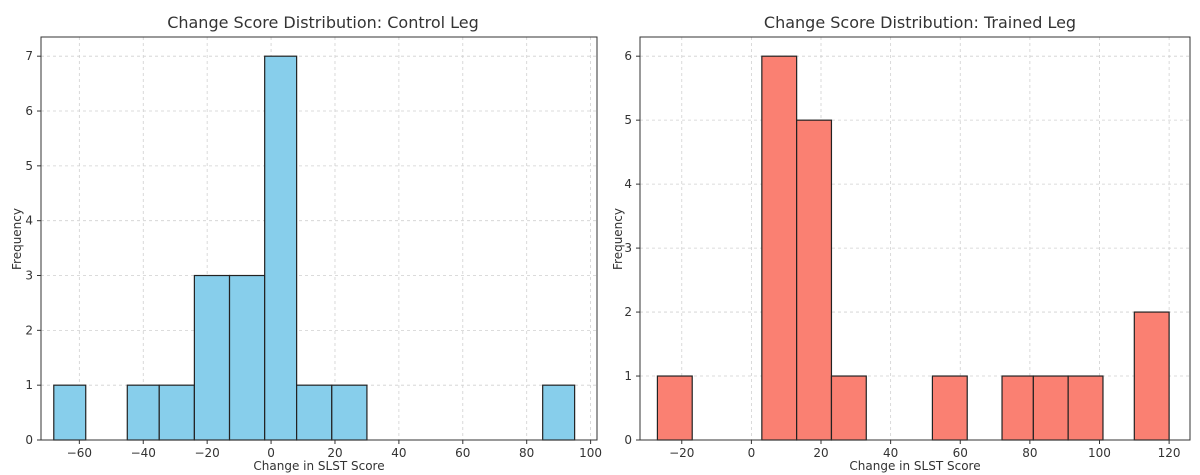 Image resolution: width=1200 pixels, height=475 pixels. What do you see at coordinates (29, 56) in the screenshot?
I see `y-tick-label: 7` at bounding box center [29, 56].